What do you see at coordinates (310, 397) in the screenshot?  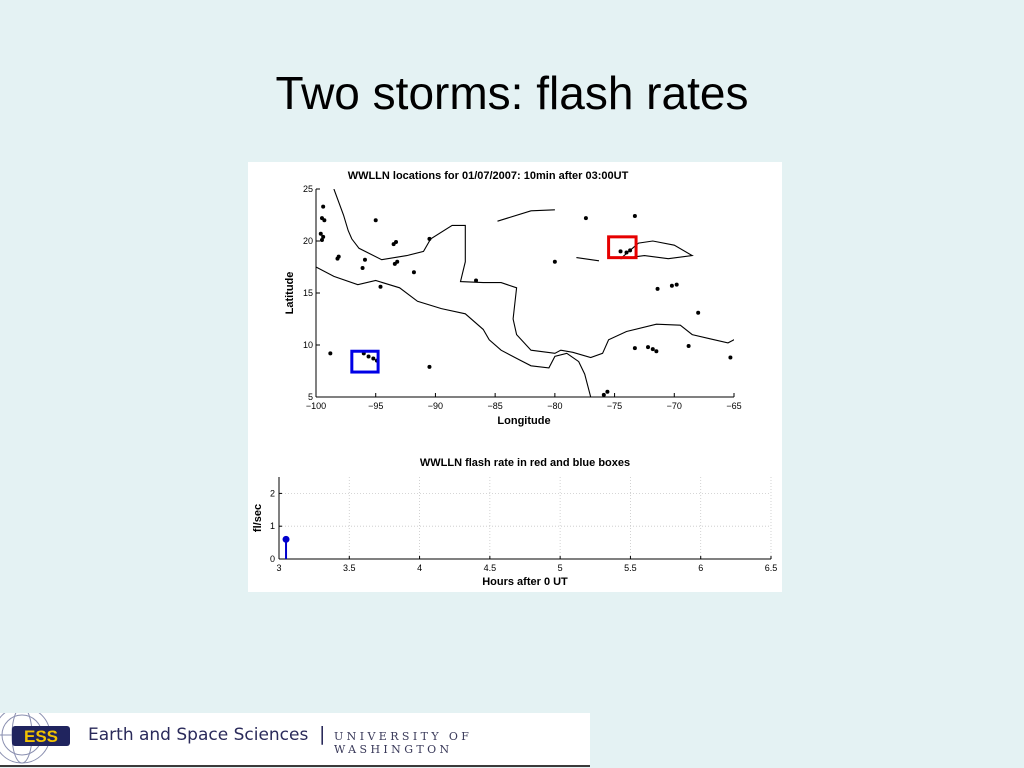 I see `map-y-tick-label: 5` at bounding box center [310, 397].